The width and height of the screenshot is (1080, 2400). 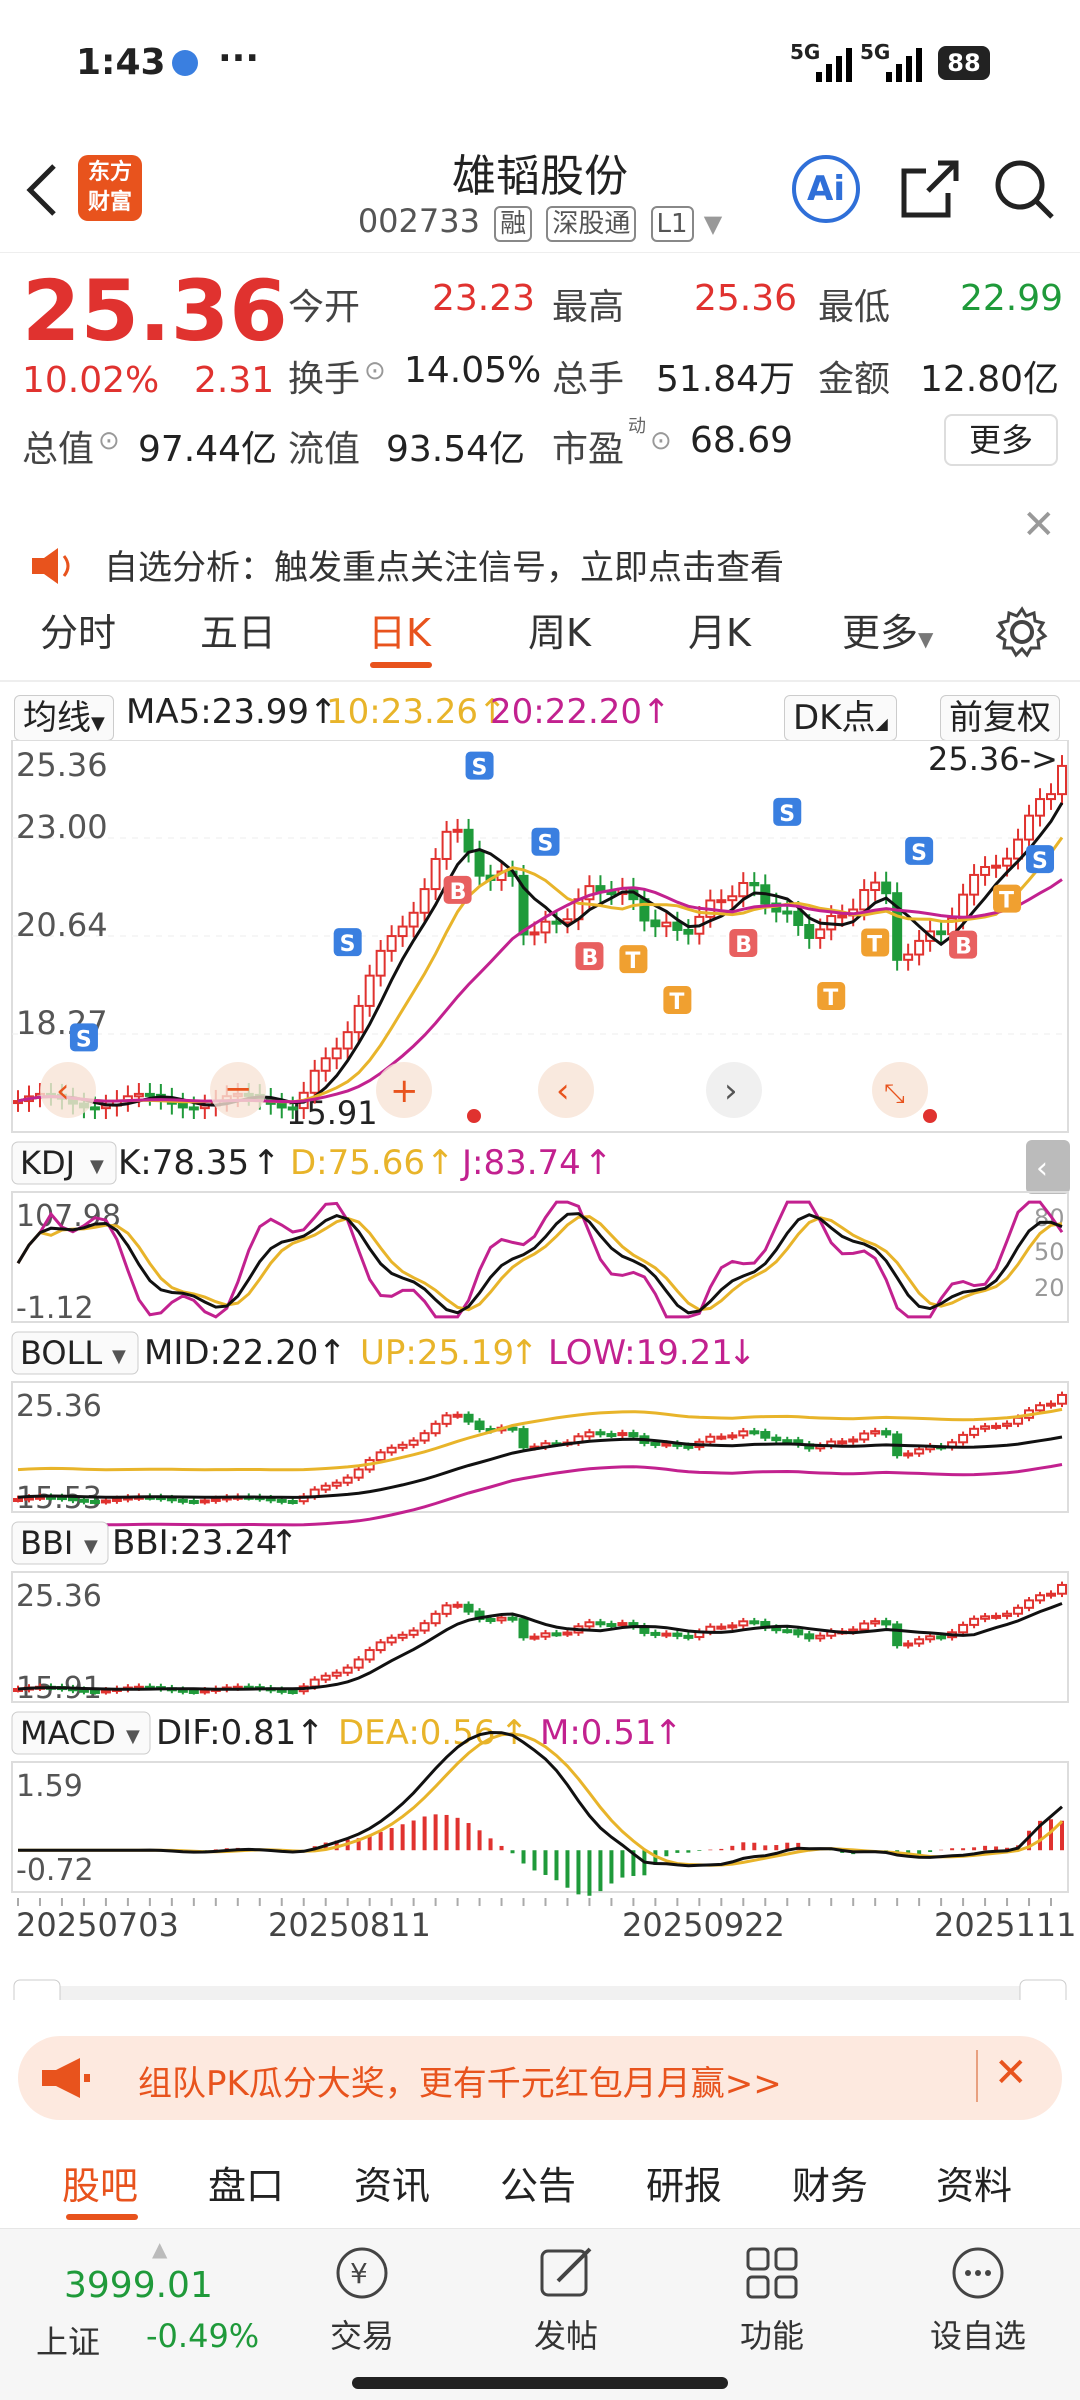 I want to click on signal-badge-letter: T, so click(x=830, y=998).